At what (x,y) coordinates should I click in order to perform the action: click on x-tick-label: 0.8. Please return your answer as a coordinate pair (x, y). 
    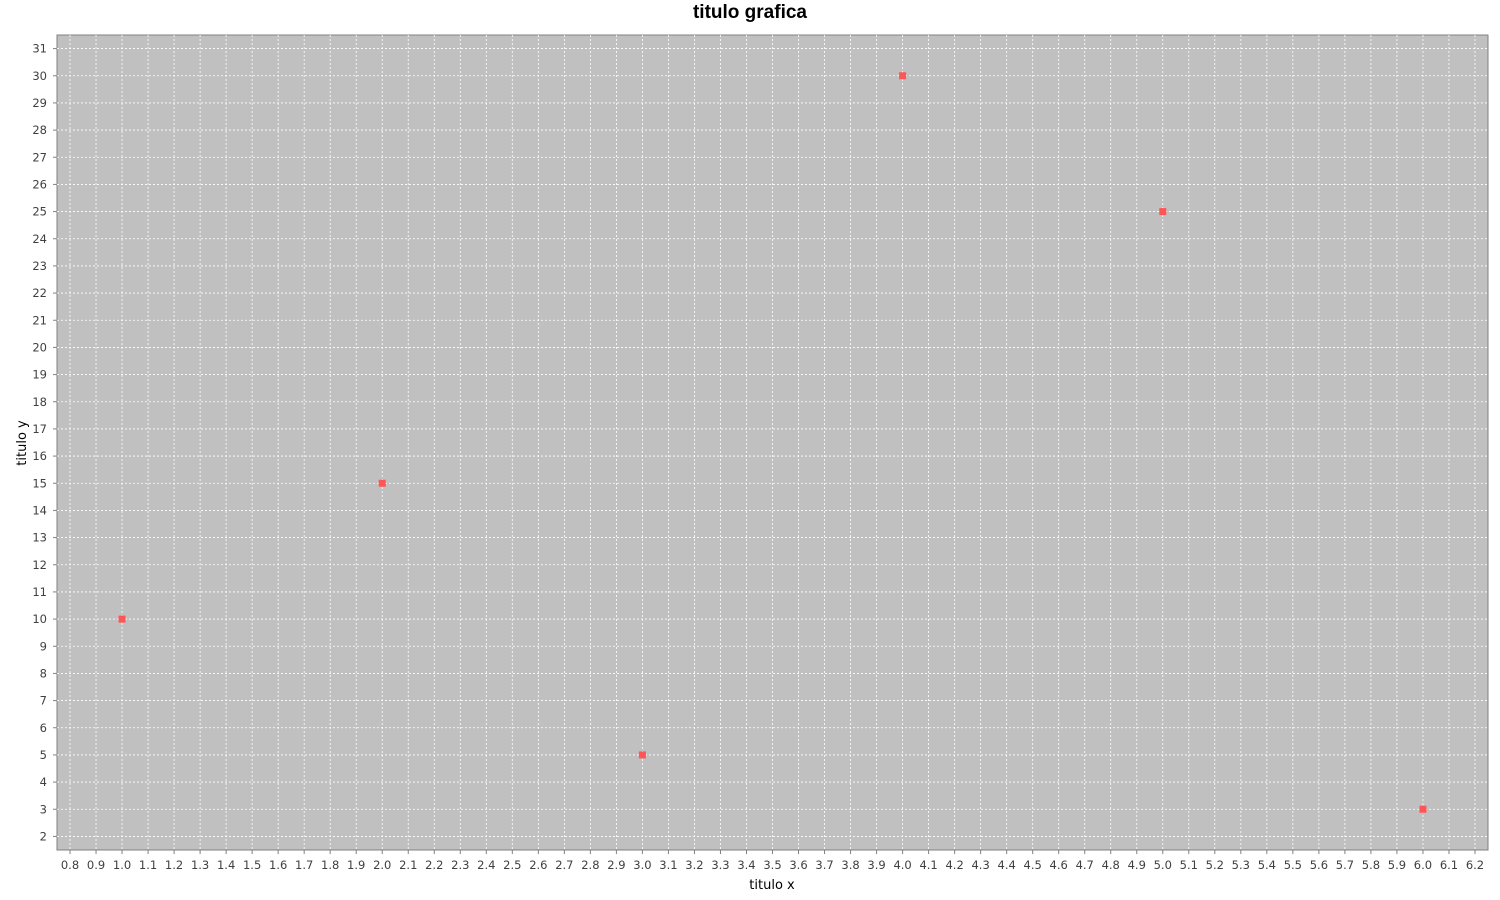
    Looking at the image, I should click on (70, 865).